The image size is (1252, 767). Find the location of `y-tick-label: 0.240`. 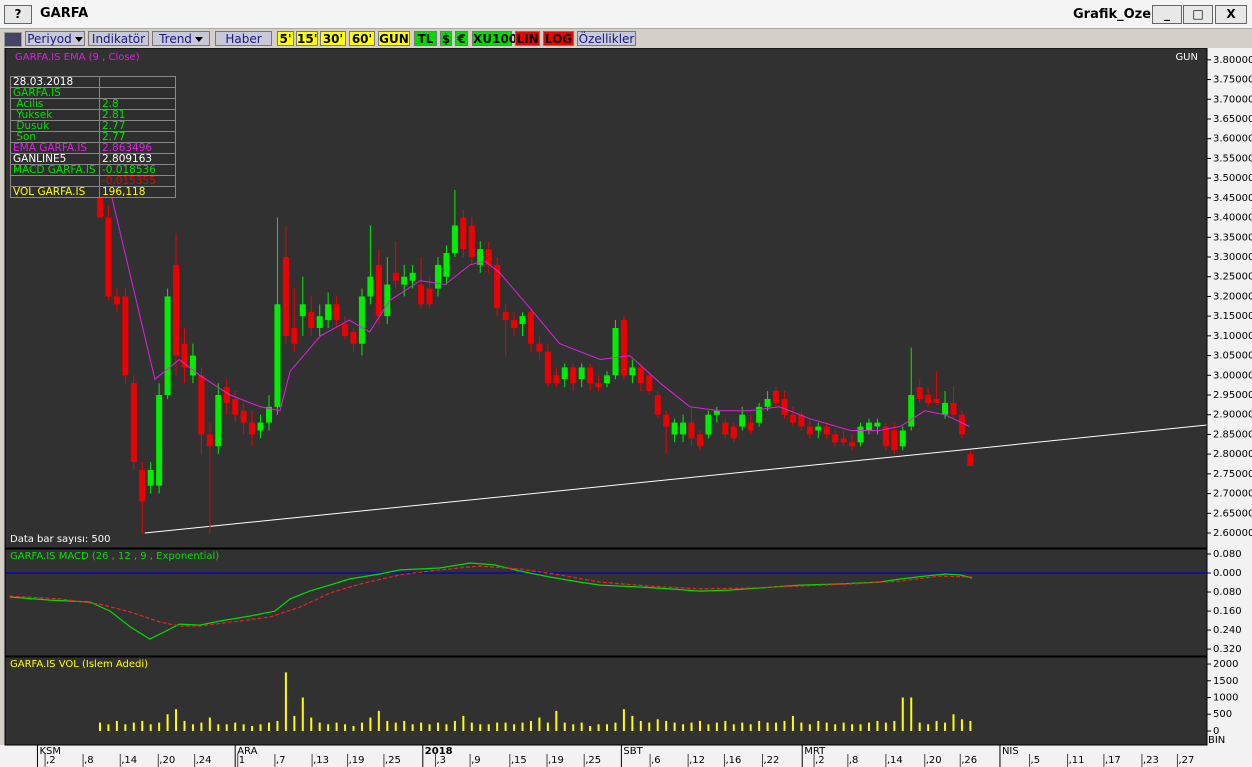

y-tick-label: 0.240 is located at coordinates (1227, 630).